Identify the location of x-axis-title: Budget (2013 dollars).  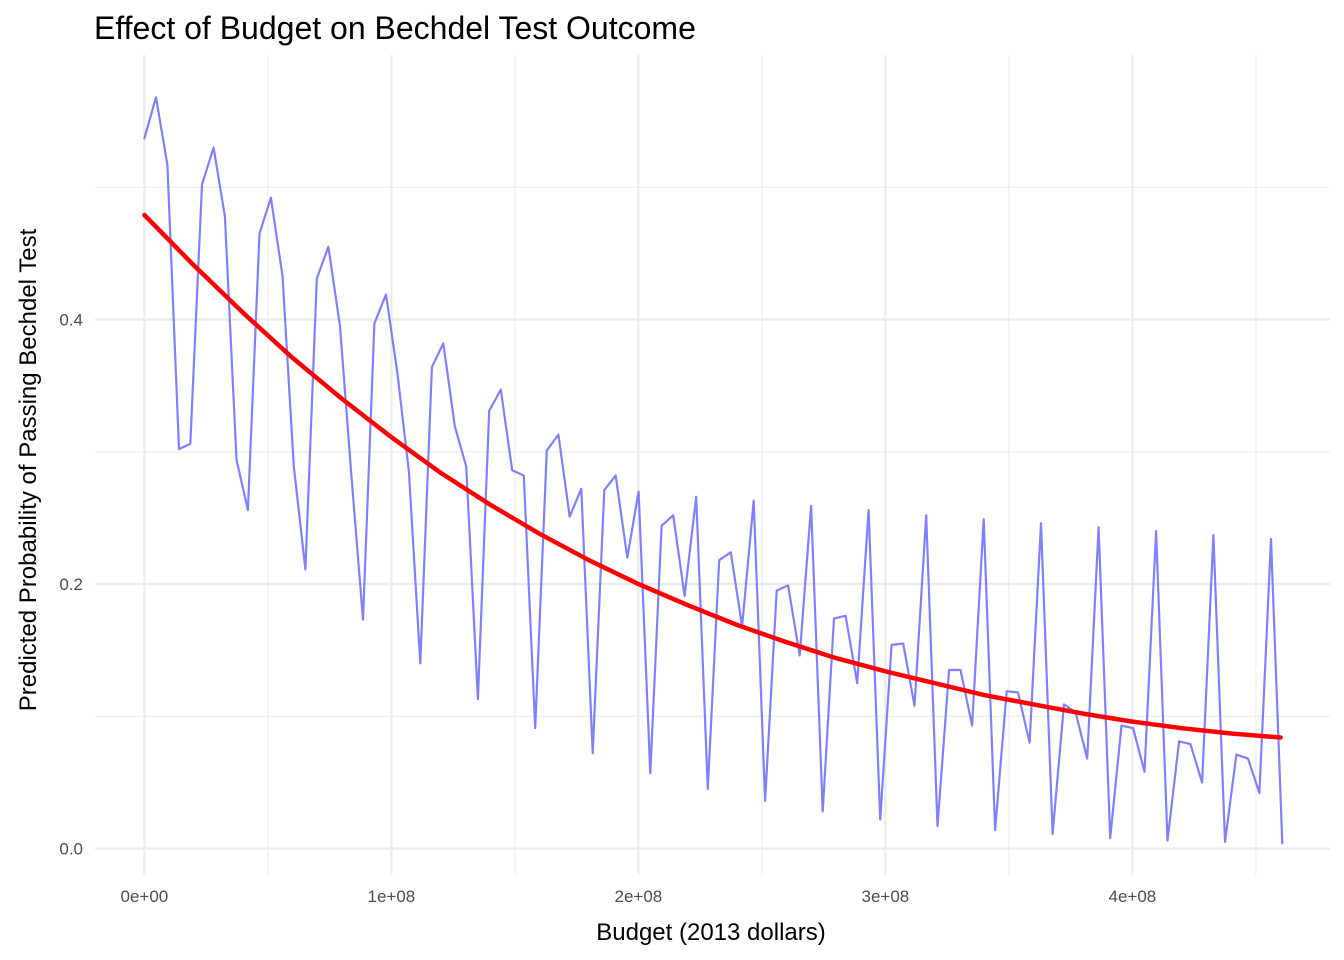
(710, 932).